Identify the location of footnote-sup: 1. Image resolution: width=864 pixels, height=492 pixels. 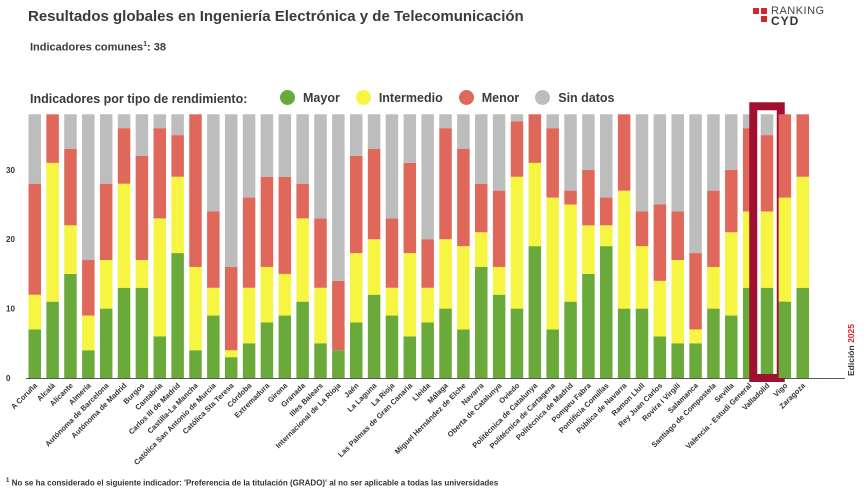
(8, 481).